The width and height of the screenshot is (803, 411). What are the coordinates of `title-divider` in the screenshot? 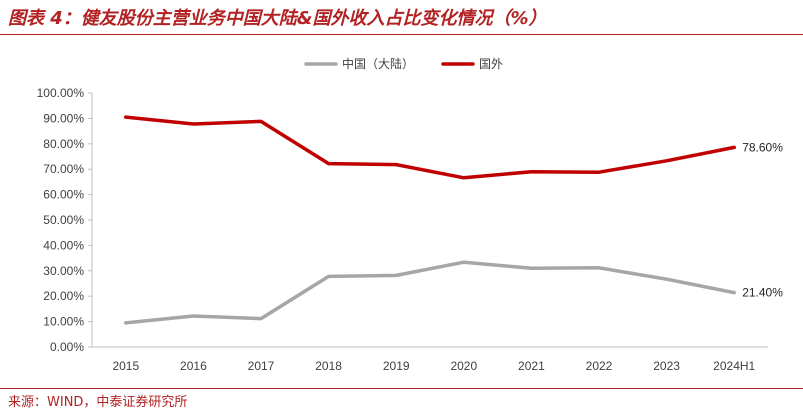 It's located at (401, 34).